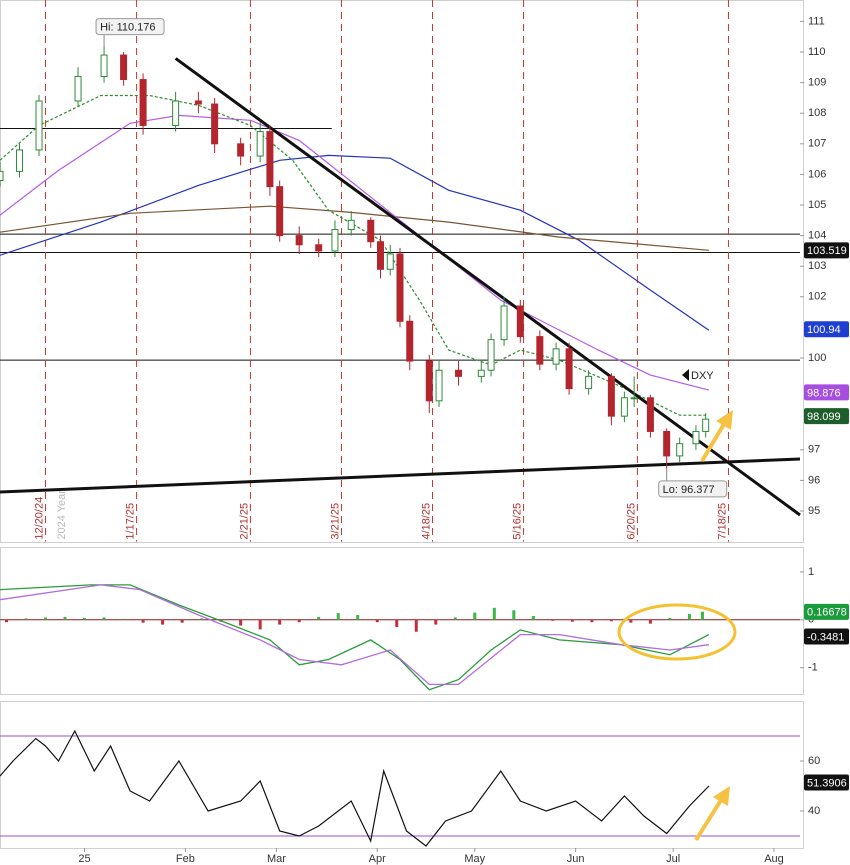  Describe the element at coordinates (335, 521) in the screenshot. I see `event-label: 3/21/25` at that location.